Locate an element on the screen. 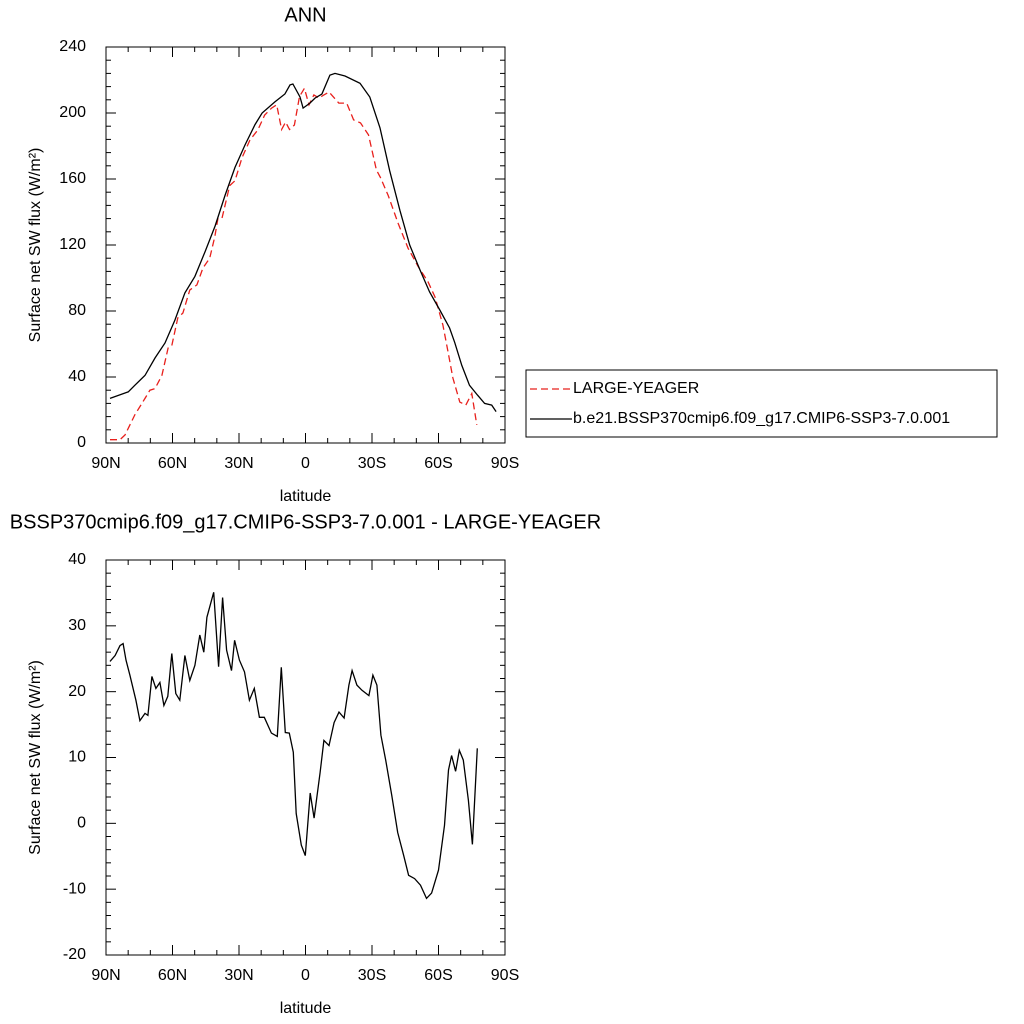  y-tick-label: 30 is located at coordinates (77, 625).